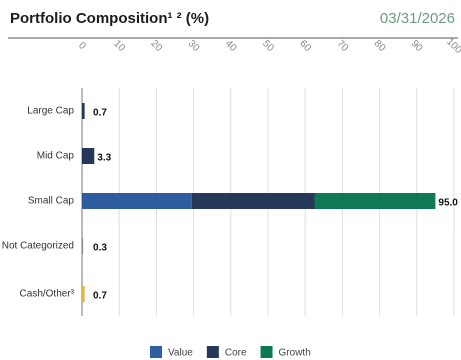 The image size is (461, 360). What do you see at coordinates (380, 46) in the screenshot?
I see `x-tick-label: 80` at bounding box center [380, 46].